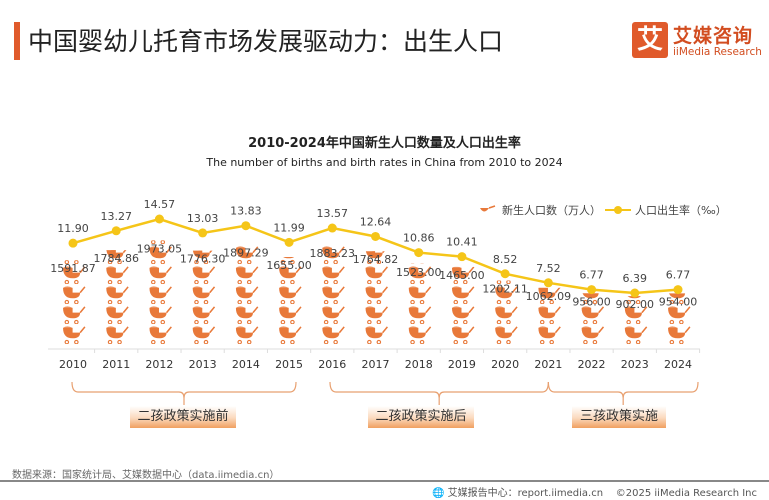  Describe the element at coordinates (681, 210) in the screenshot. I see `legend-birth-rate: 人口出生率（‰）` at that location.